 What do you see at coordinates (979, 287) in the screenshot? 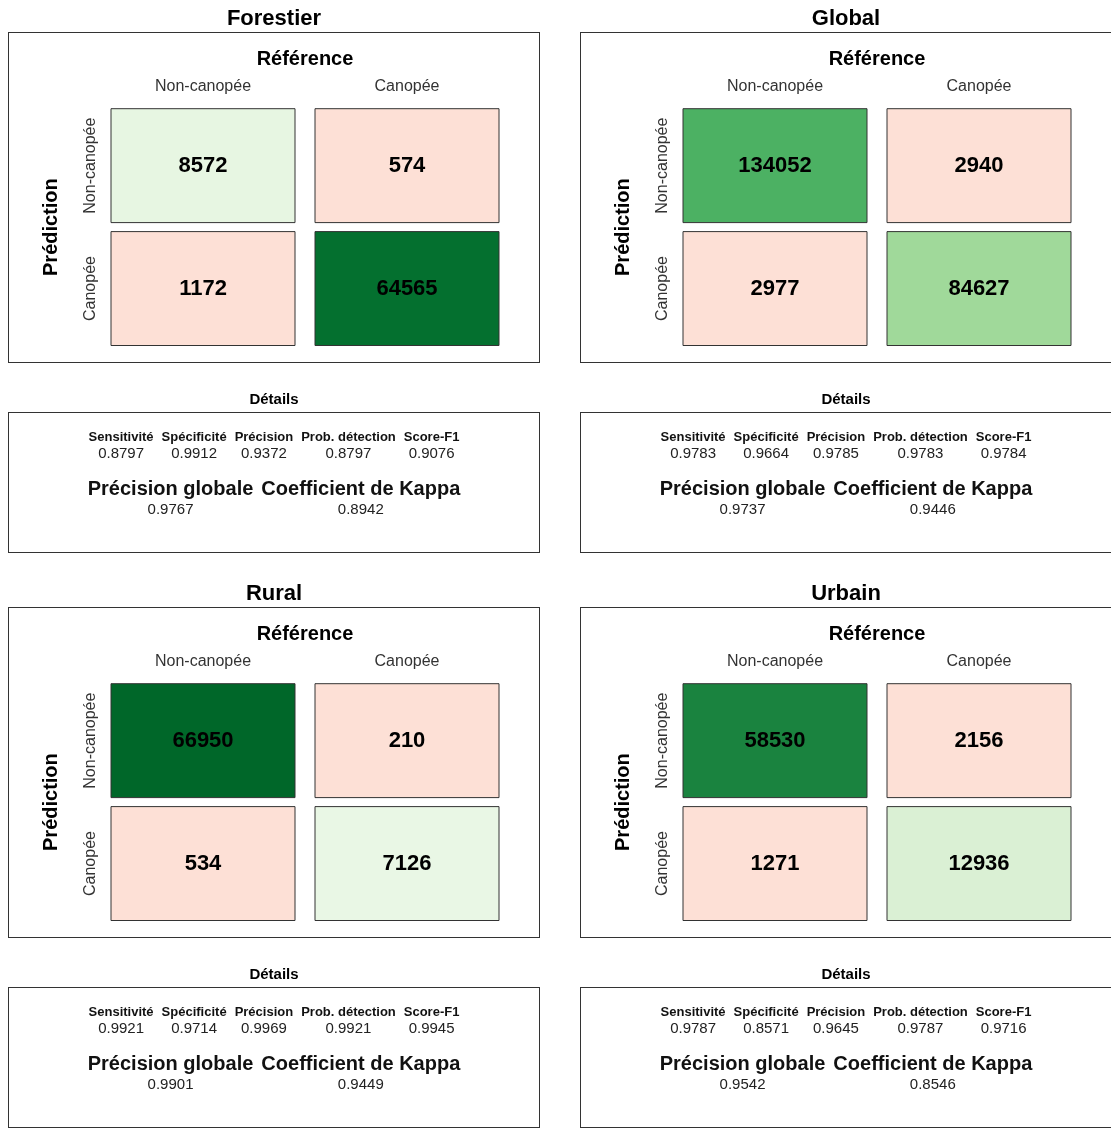
I see `data-label: 84627` at bounding box center [979, 287].